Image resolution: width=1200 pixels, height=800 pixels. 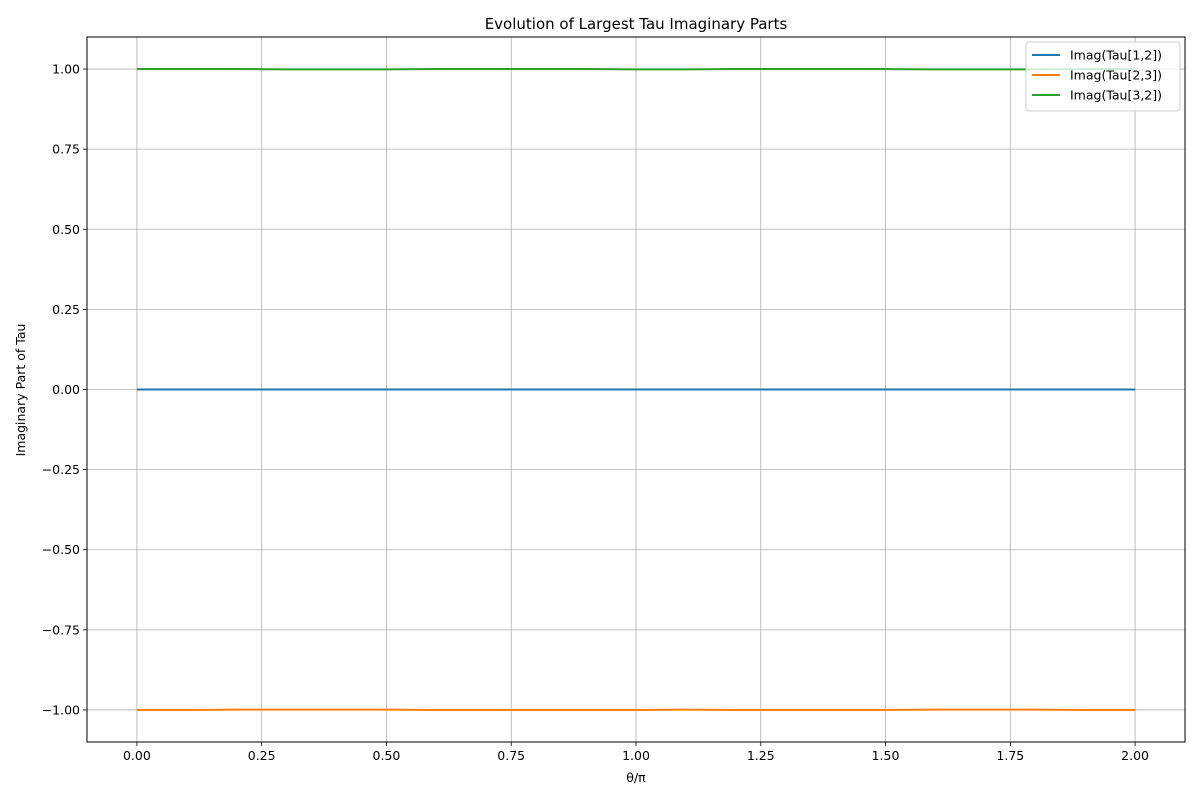 What do you see at coordinates (61, 469) in the screenshot?
I see `y-tick-label: −0.25` at bounding box center [61, 469].